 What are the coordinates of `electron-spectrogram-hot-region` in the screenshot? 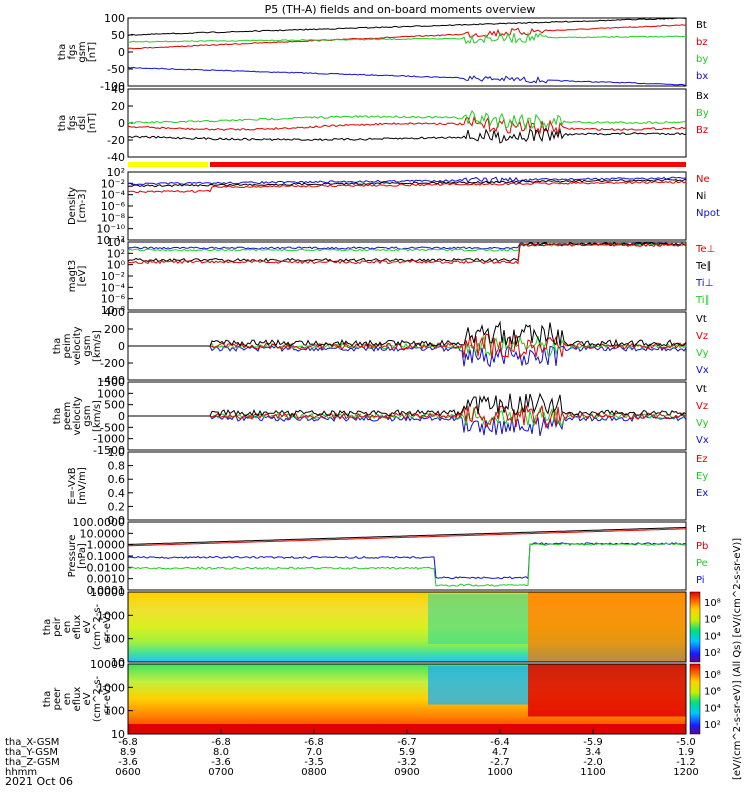 It's located at (607, 690).